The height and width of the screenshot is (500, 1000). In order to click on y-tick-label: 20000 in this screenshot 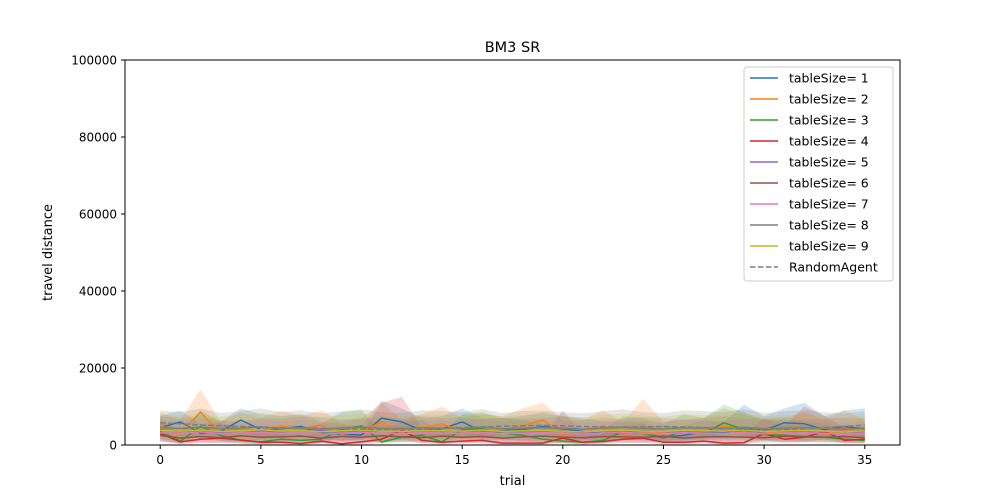, I will do `click(98, 369)`.